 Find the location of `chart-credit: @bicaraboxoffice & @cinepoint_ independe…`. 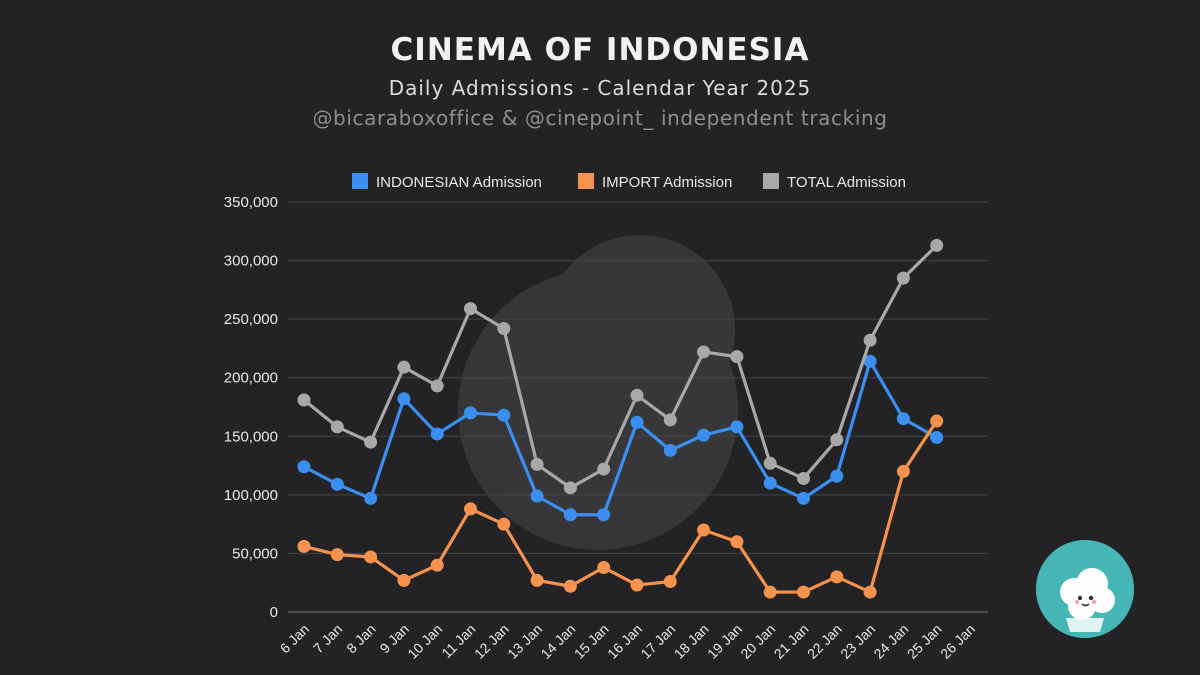

chart-credit: @bicaraboxoffice & @cinepoint_ independe… is located at coordinates (600, 118).